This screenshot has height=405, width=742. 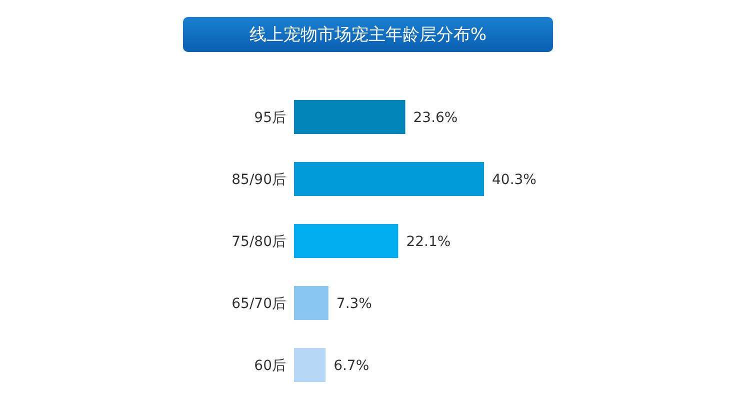 I want to click on y-tick-label: 75/80后, so click(x=259, y=242).